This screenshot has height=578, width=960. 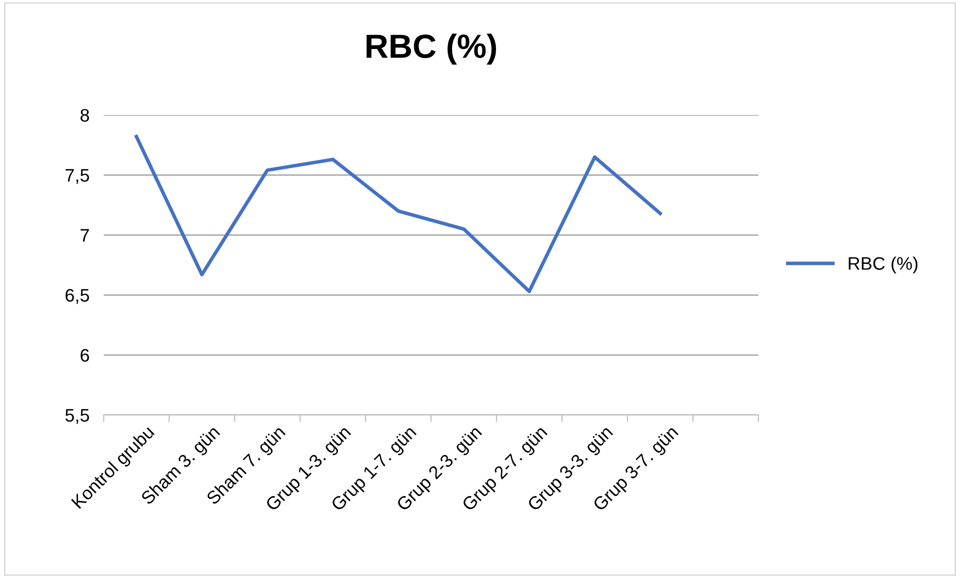 What do you see at coordinates (84, 235) in the screenshot?
I see `y-tick-label: 7` at bounding box center [84, 235].